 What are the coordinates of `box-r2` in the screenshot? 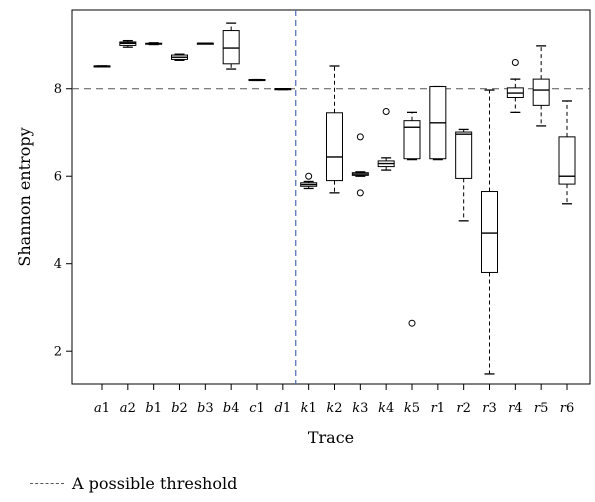 It's located at (464, 175).